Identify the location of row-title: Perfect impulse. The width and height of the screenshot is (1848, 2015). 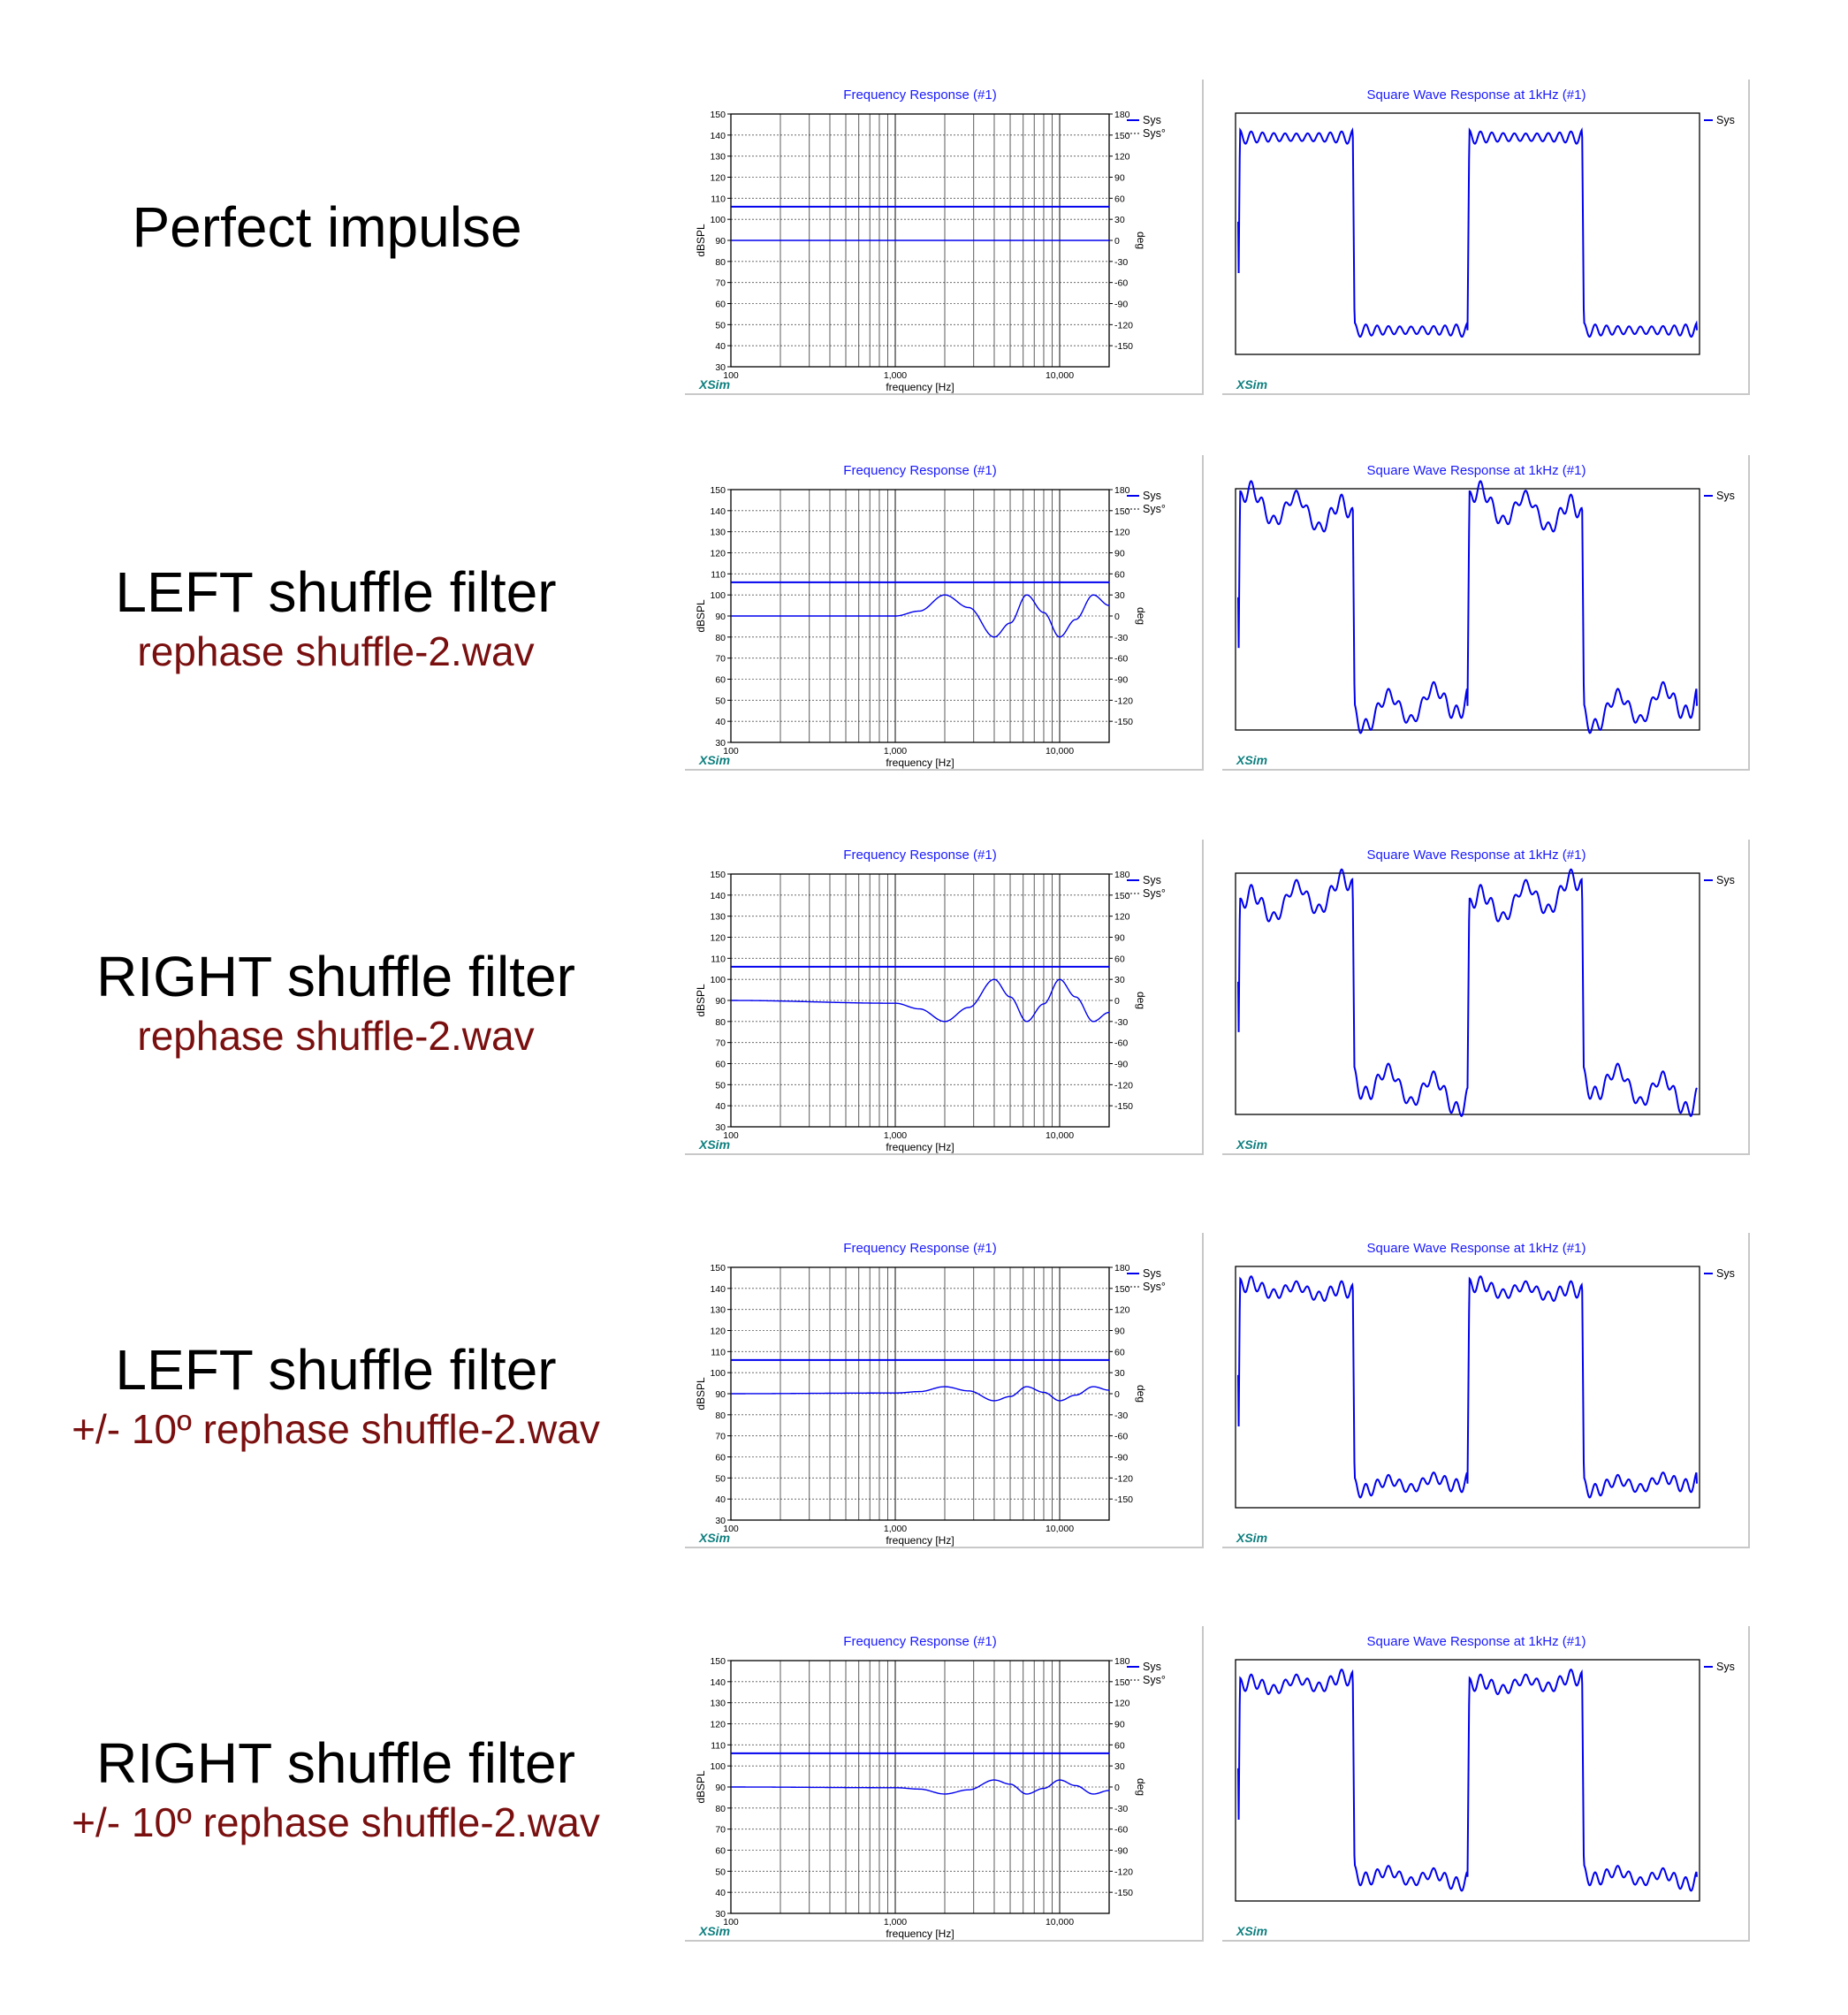
(327, 227).